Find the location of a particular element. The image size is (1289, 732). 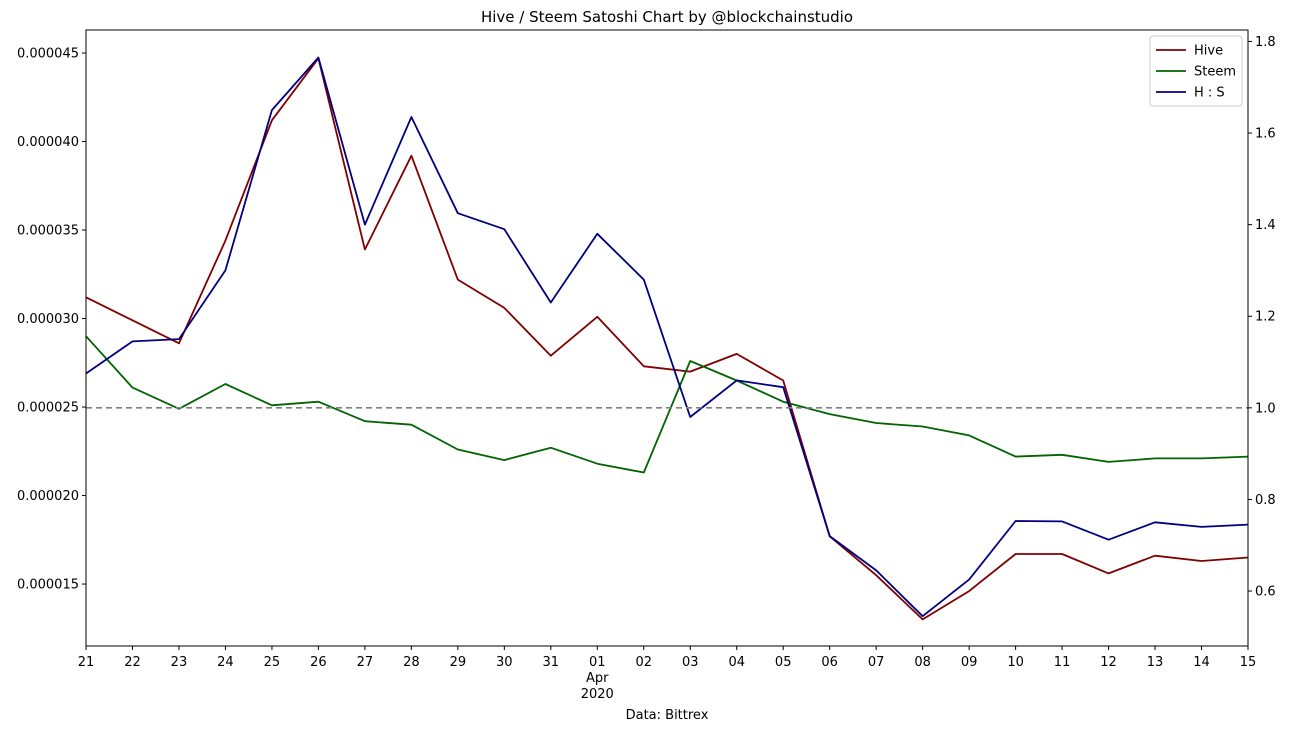

left-y-tick-label: 0.000045 is located at coordinates (48, 54).